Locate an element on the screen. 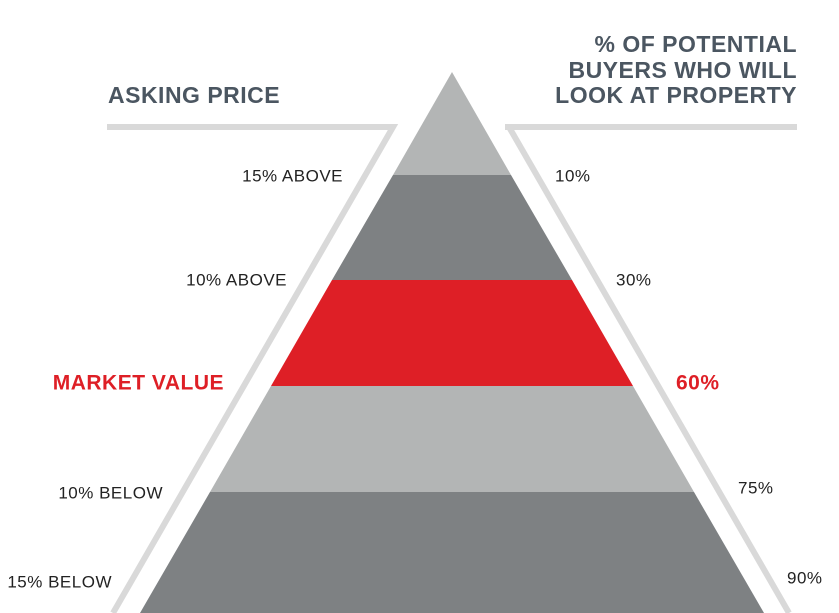 Image resolution: width=839 pixels, height=613 pixels. buyers-label-highlight: 60% is located at coordinates (698, 383).